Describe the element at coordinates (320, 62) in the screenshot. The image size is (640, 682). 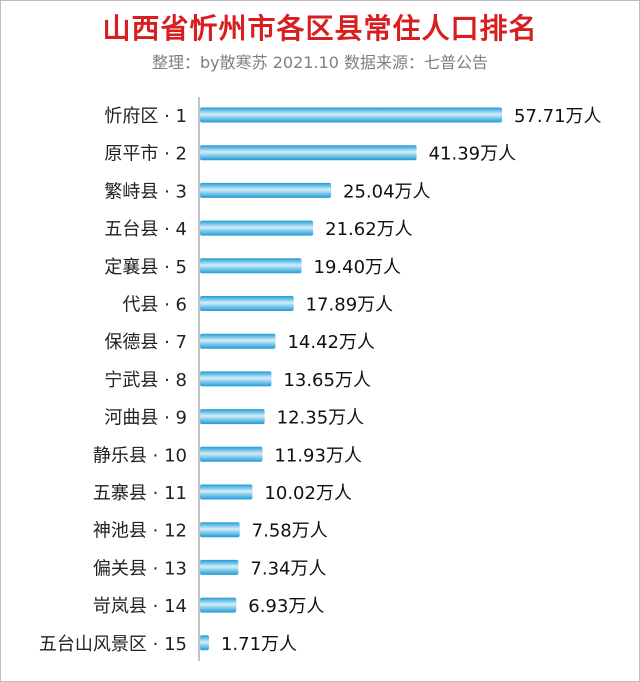
I see `chart-subtitle: 整理：by散寒苏 2021.10 数据来源：七普公告` at that location.